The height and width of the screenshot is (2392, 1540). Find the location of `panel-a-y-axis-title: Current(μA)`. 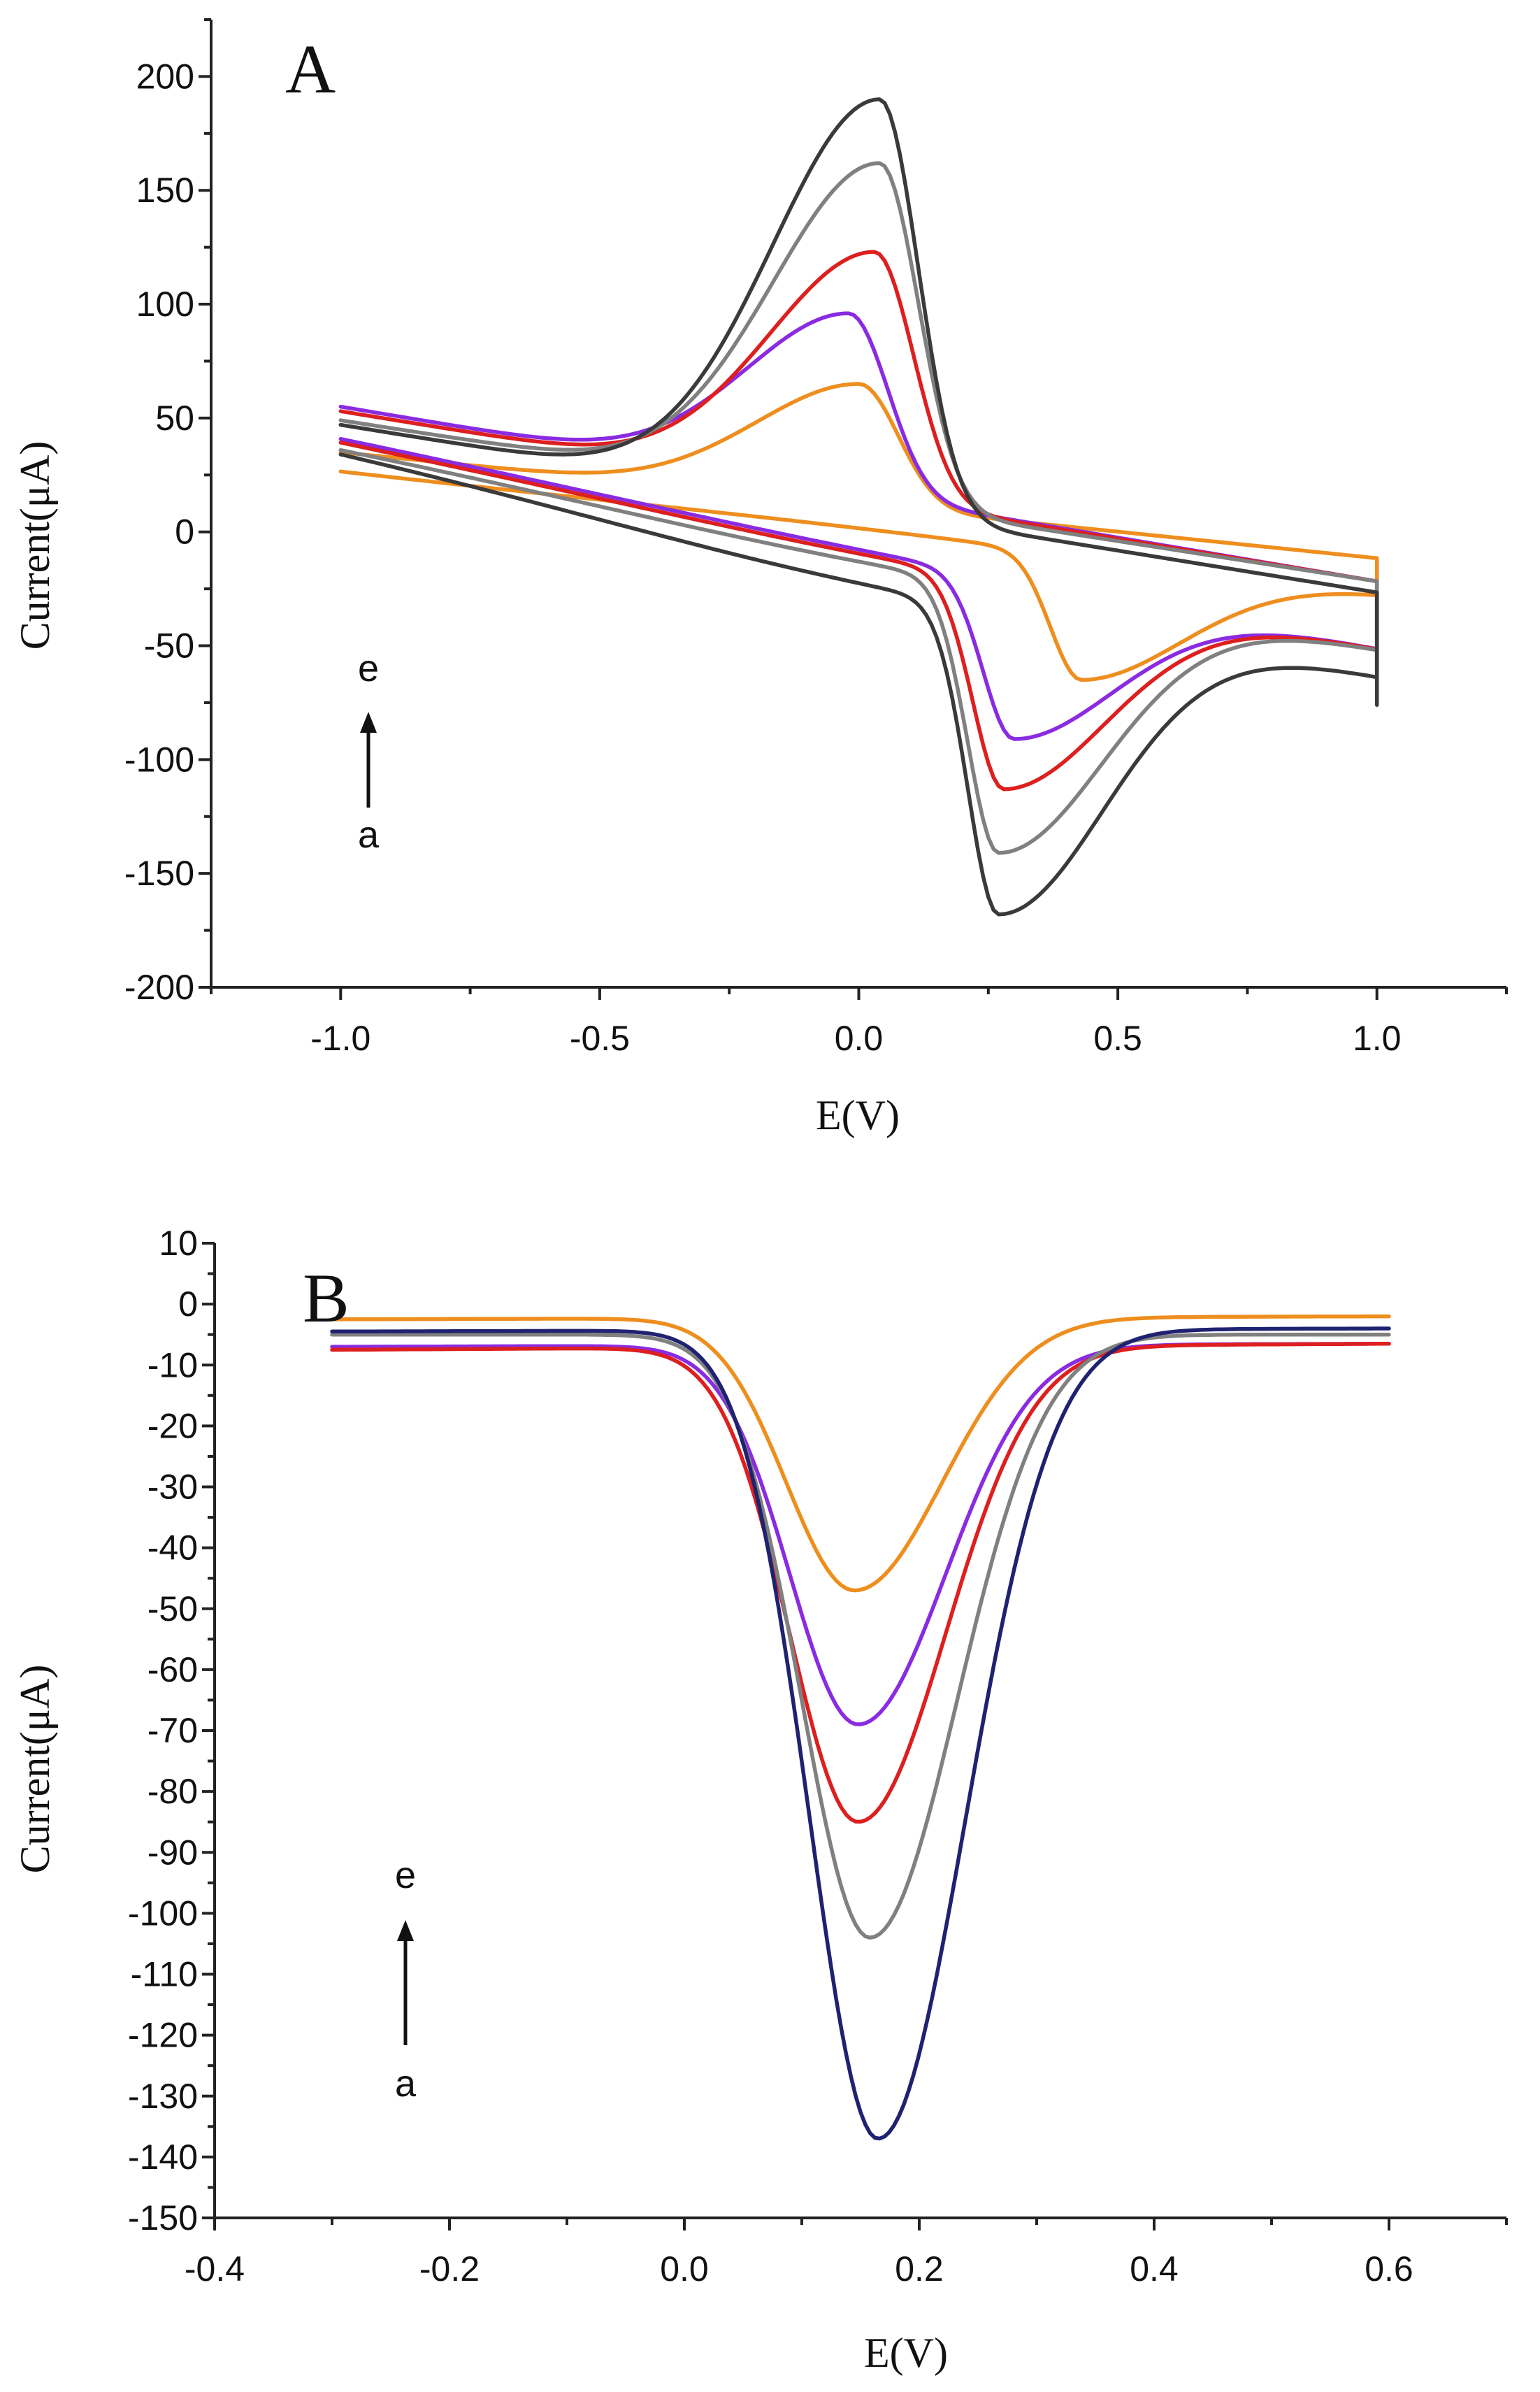

panel-a-y-axis-title: Current(μA) is located at coordinates (35, 545).